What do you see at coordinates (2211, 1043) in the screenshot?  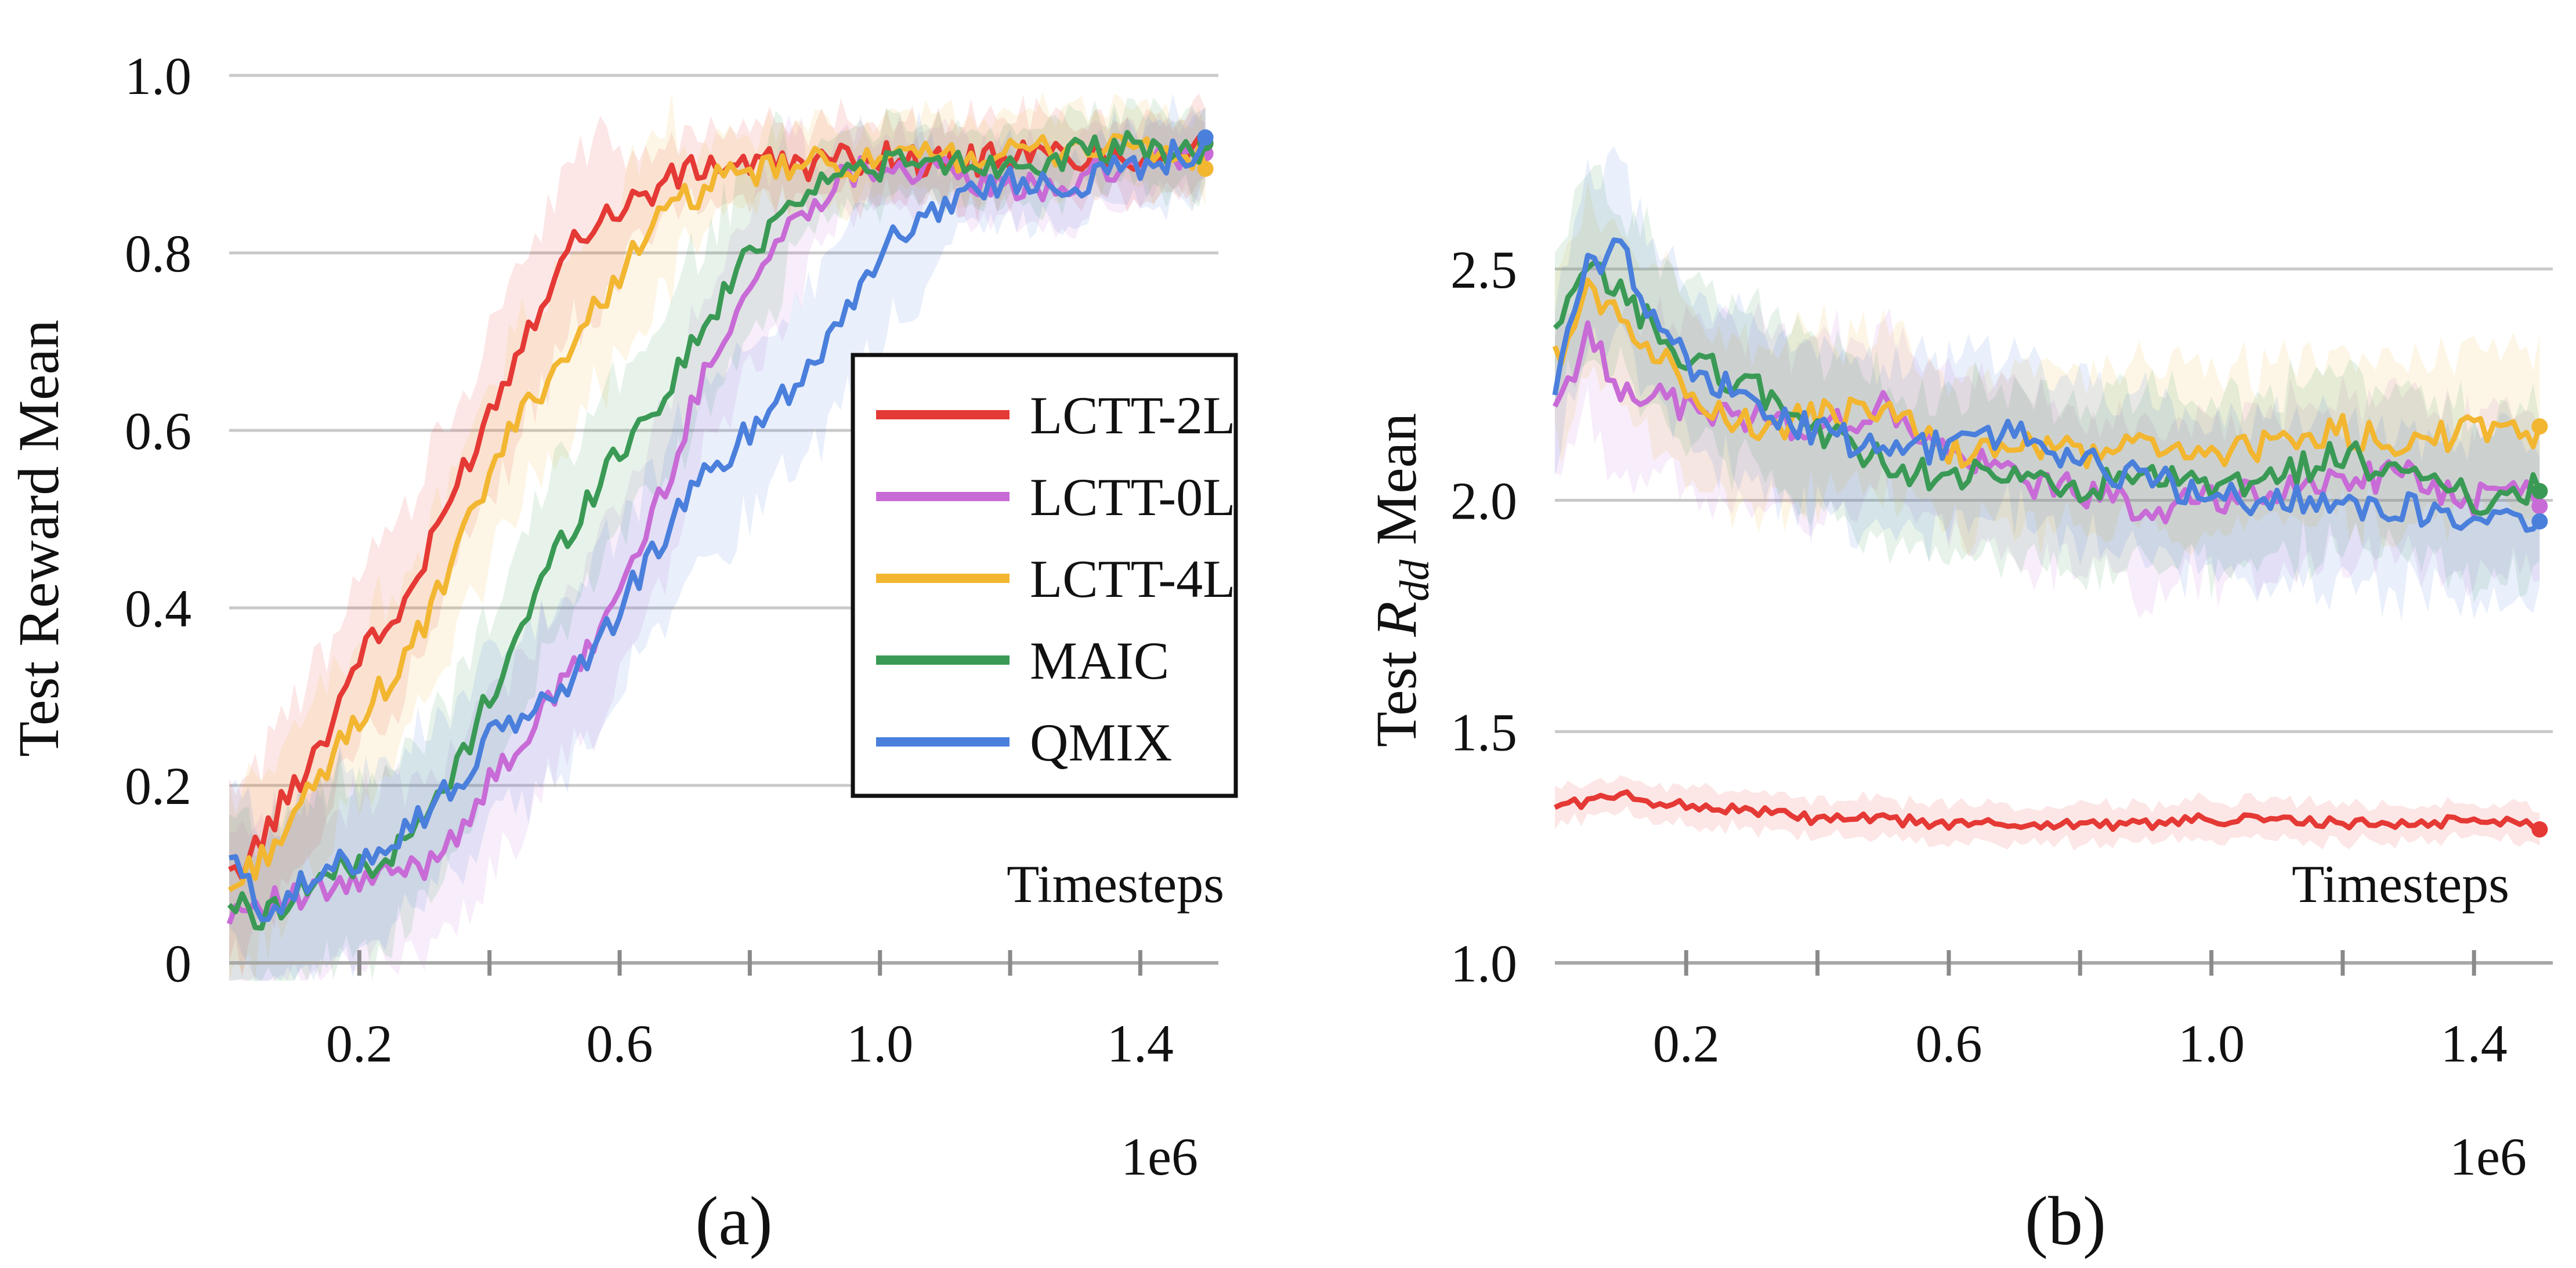 I see `b-x-tick-label: 1.0` at bounding box center [2211, 1043].